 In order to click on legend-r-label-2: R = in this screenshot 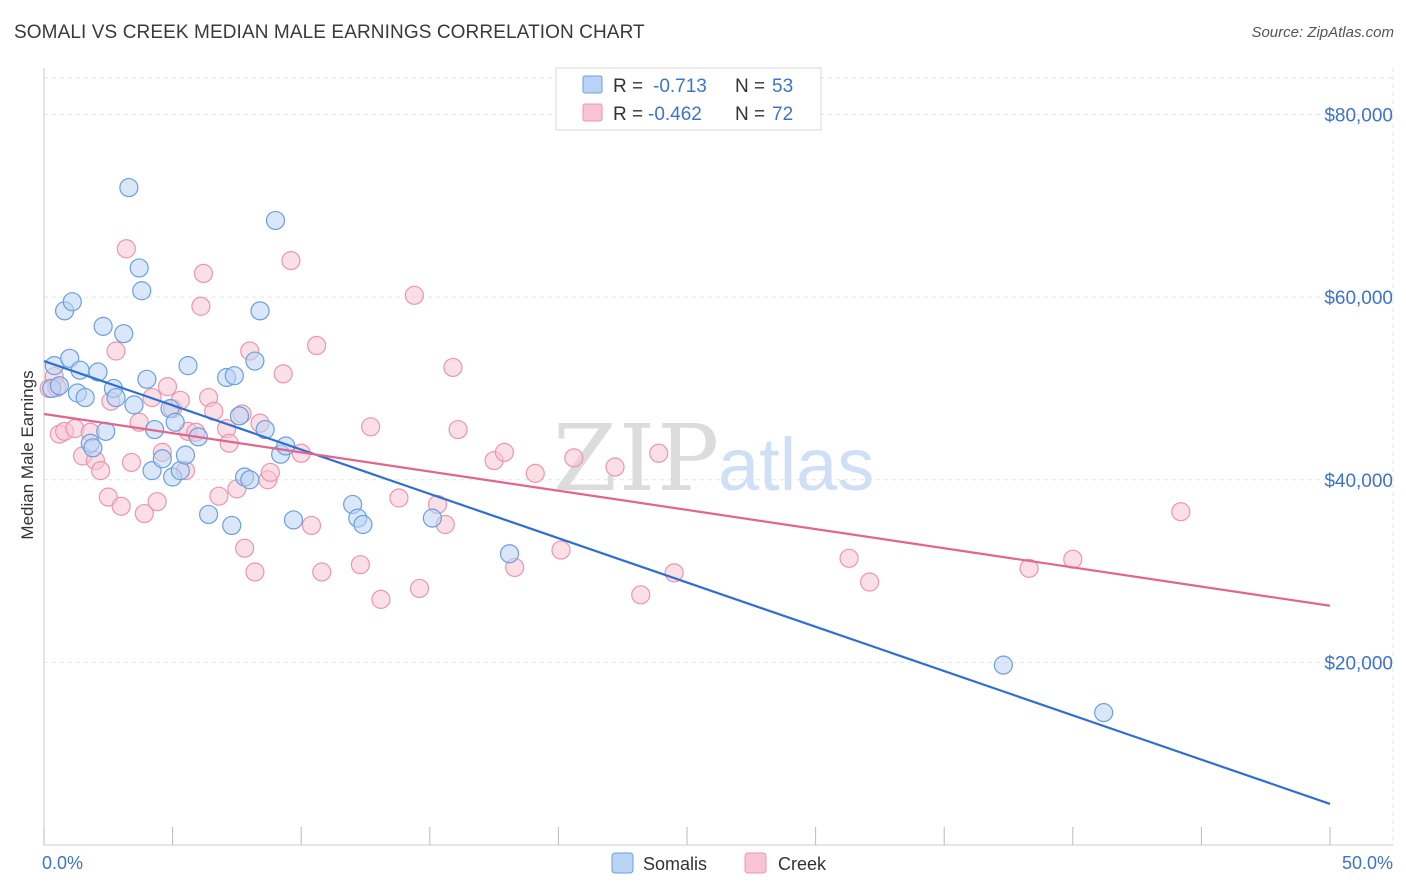, I will do `click(628, 114)`.